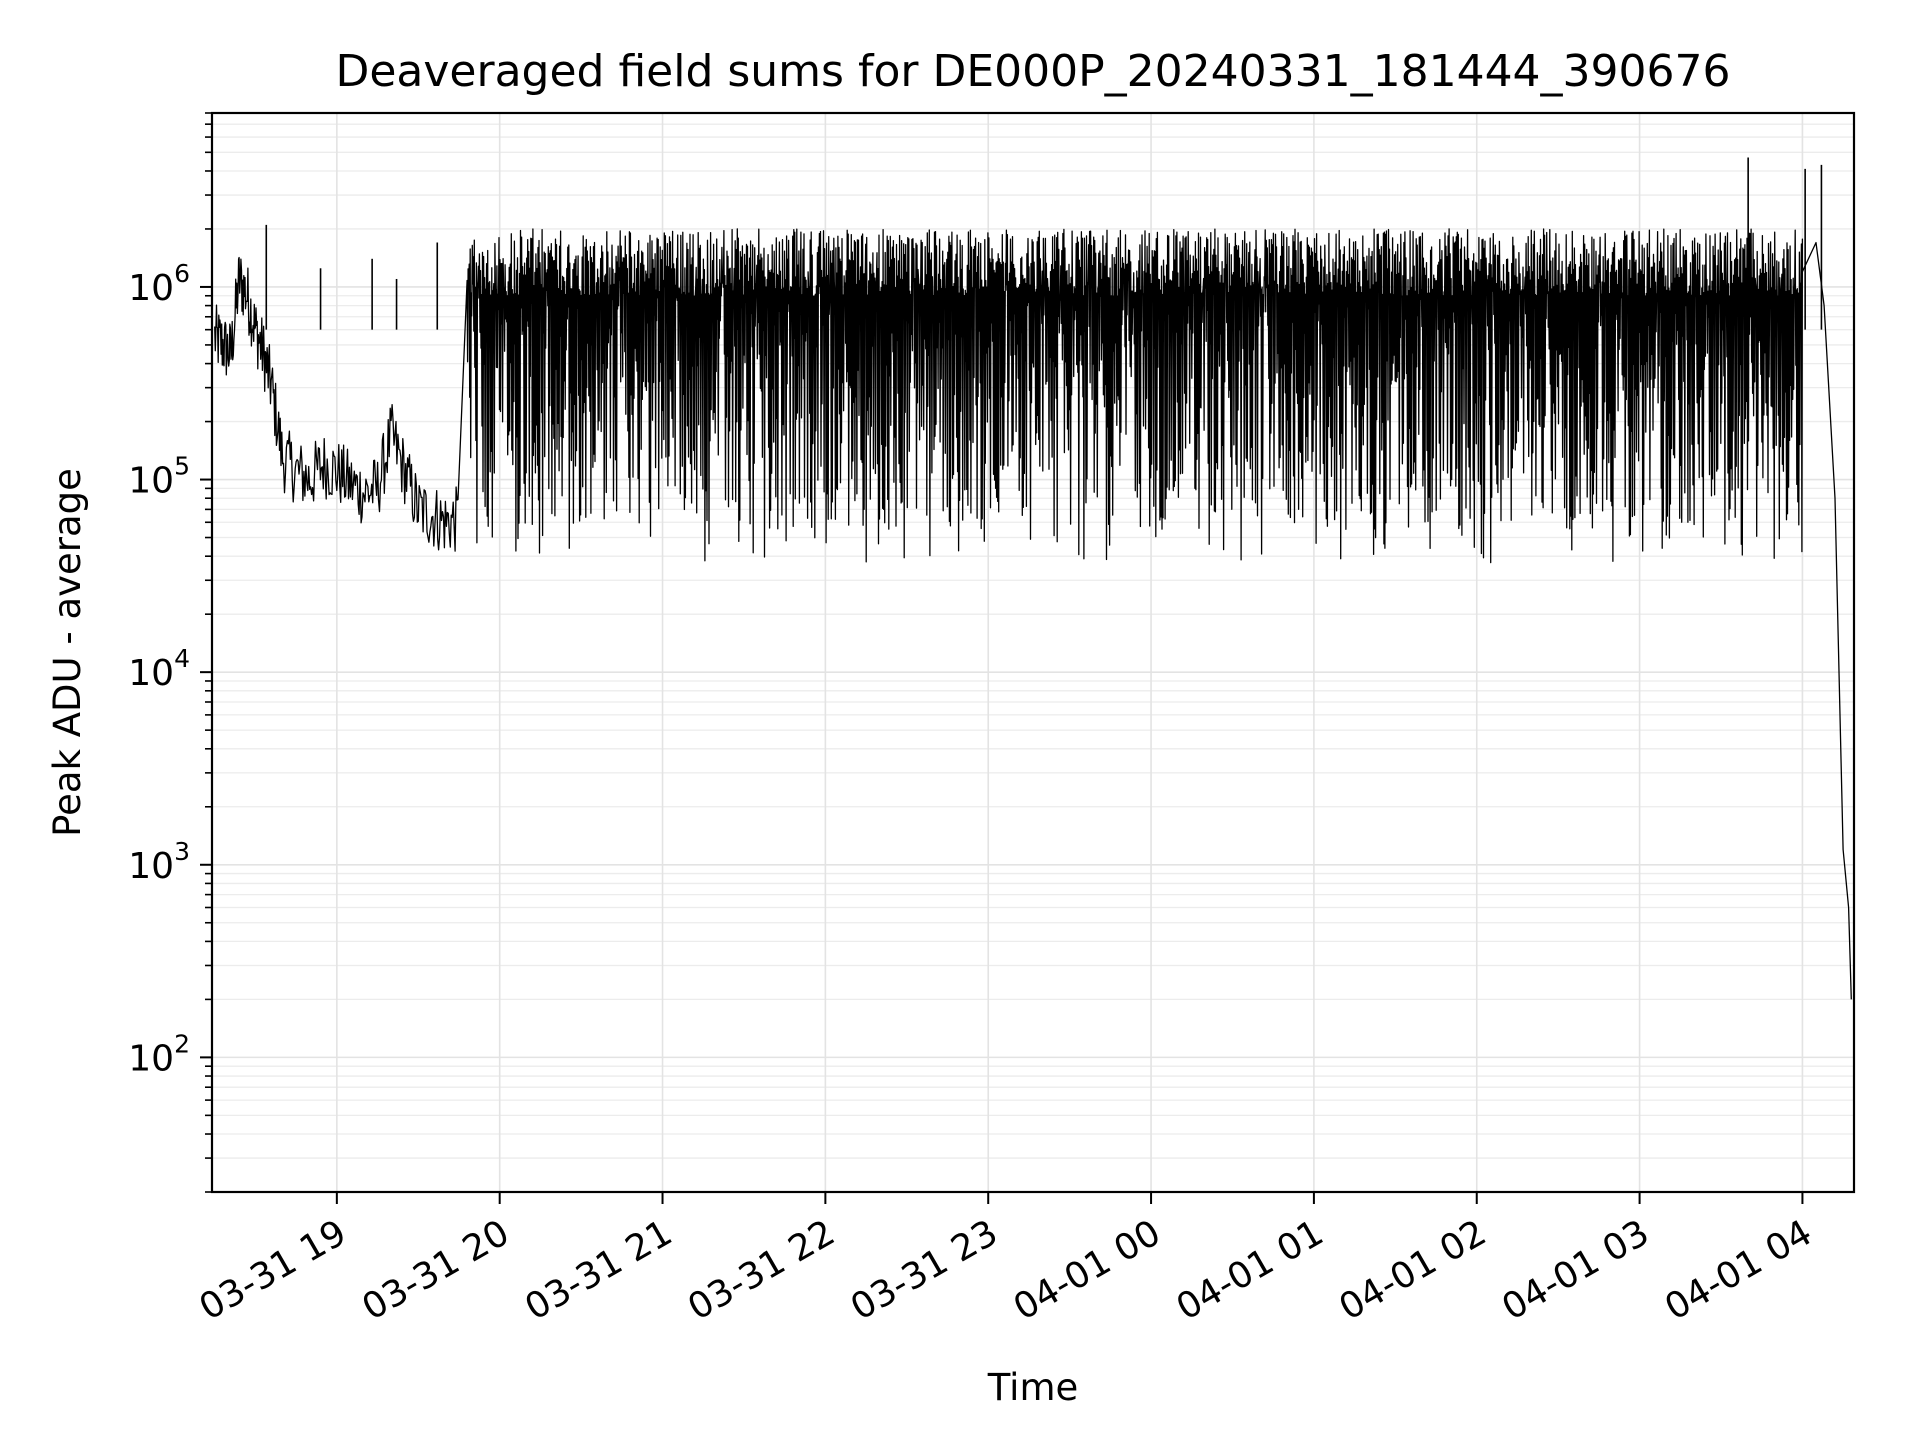 Image resolution: width=1920 pixels, height=1440 pixels. What do you see at coordinates (1033, 1387) in the screenshot?
I see `x-axis-label: Time` at bounding box center [1033, 1387].